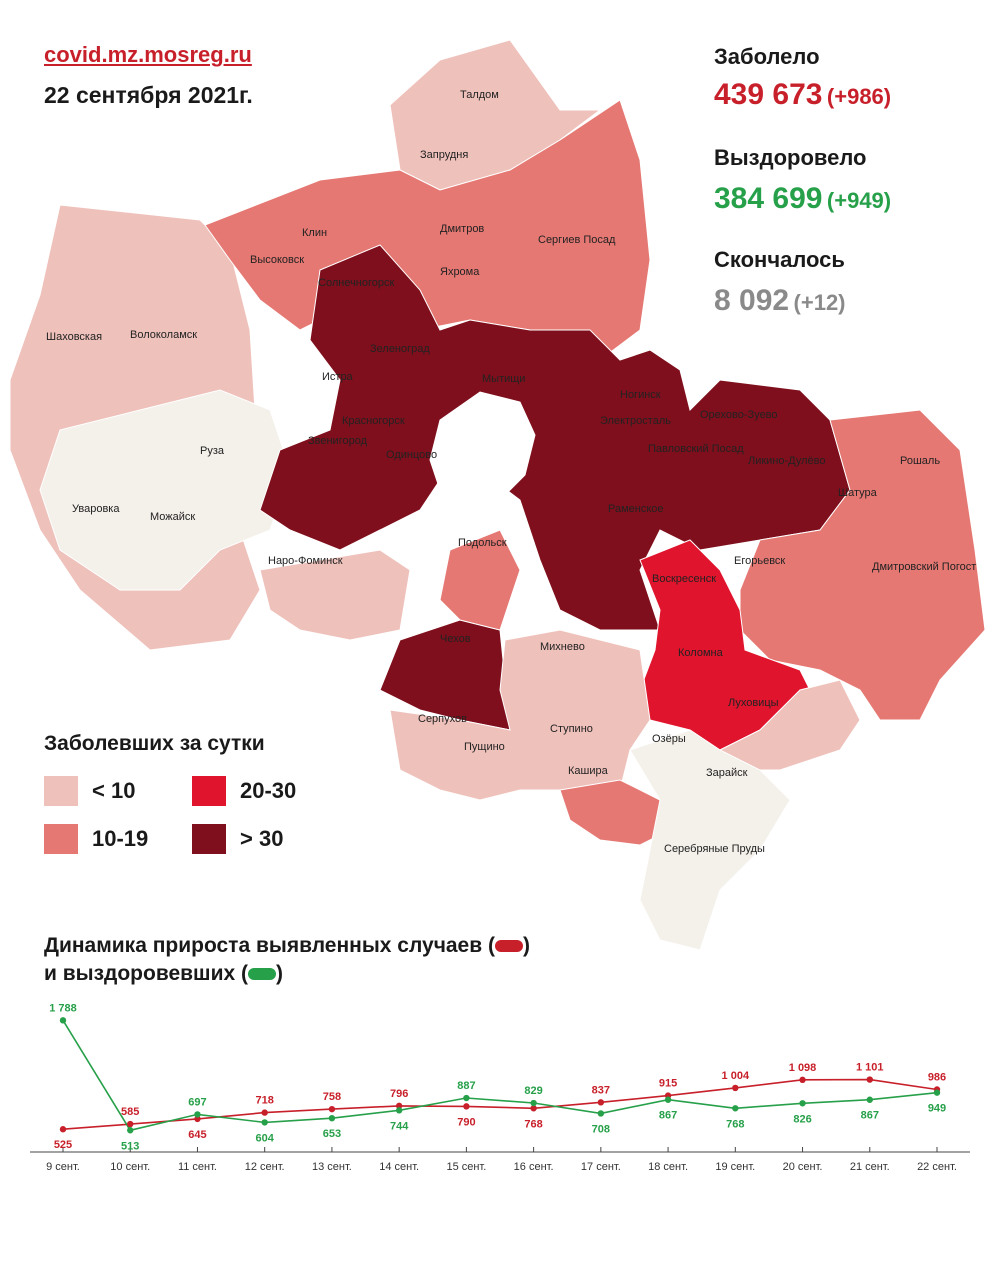 This screenshot has width=994, height=1280. Describe the element at coordinates (870, 1068) in the screenshot. I see `cases-value-label: 1 101` at that location.